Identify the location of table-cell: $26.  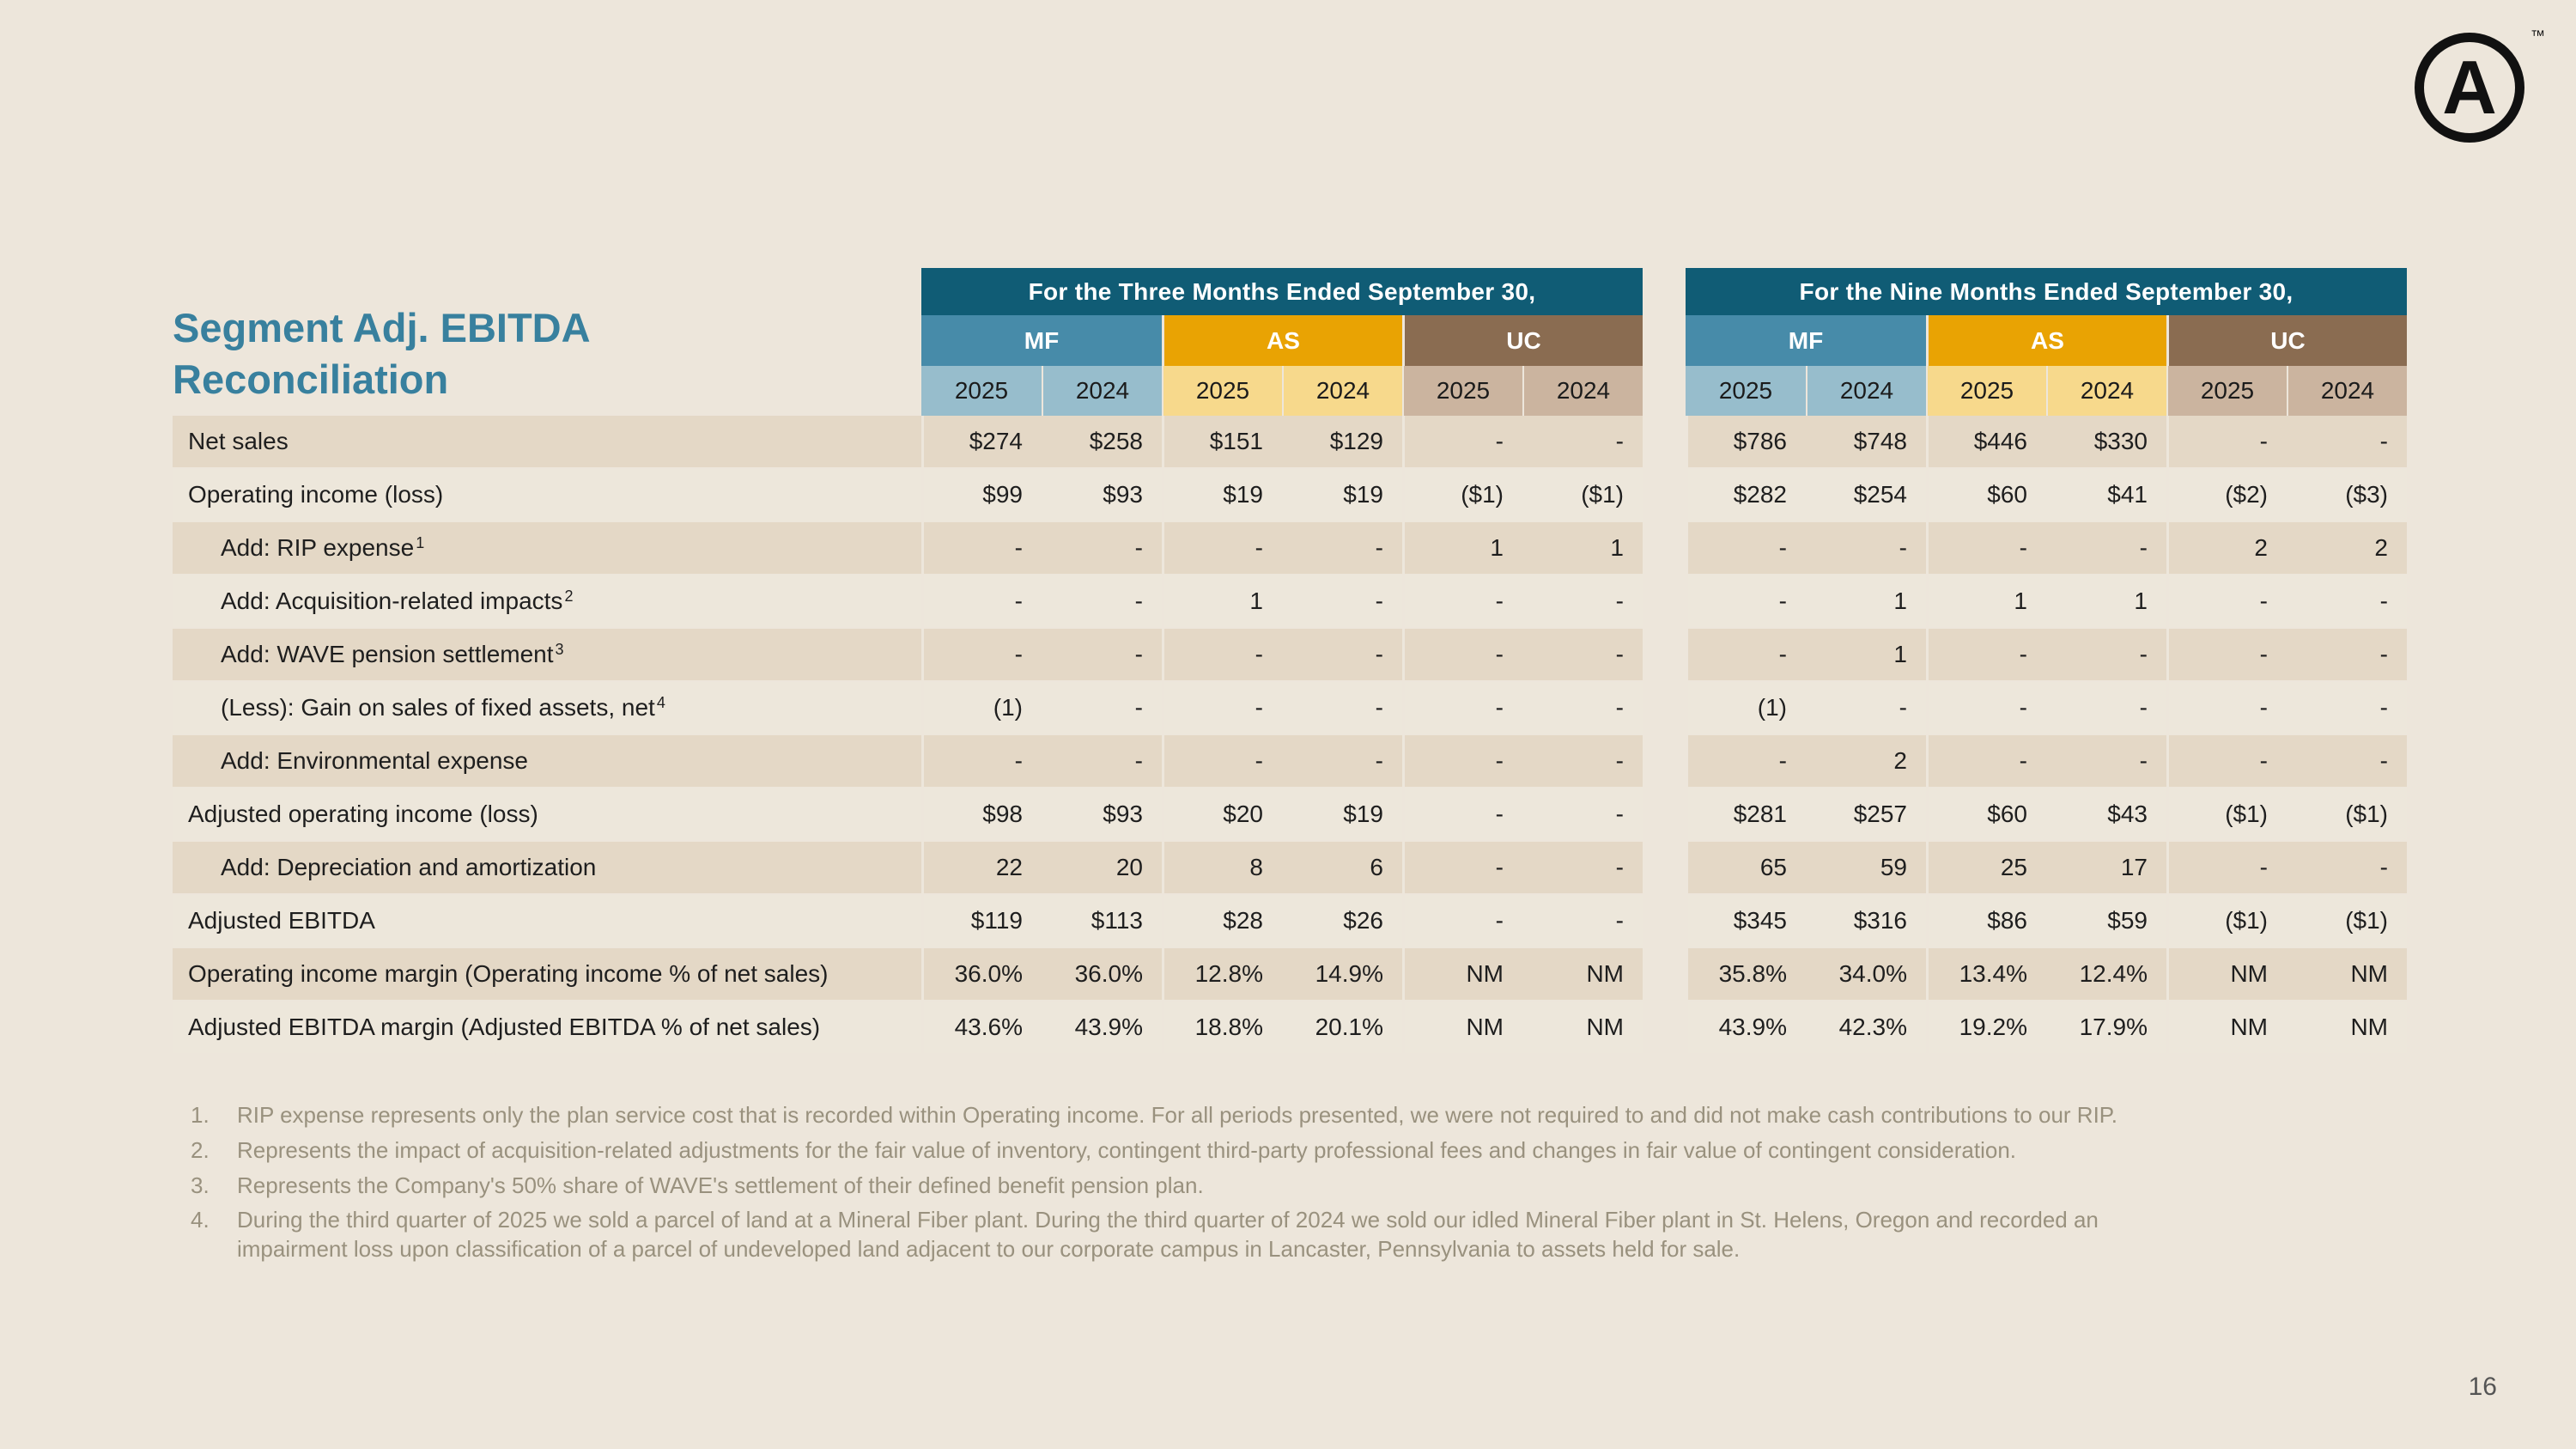
(1342, 921).